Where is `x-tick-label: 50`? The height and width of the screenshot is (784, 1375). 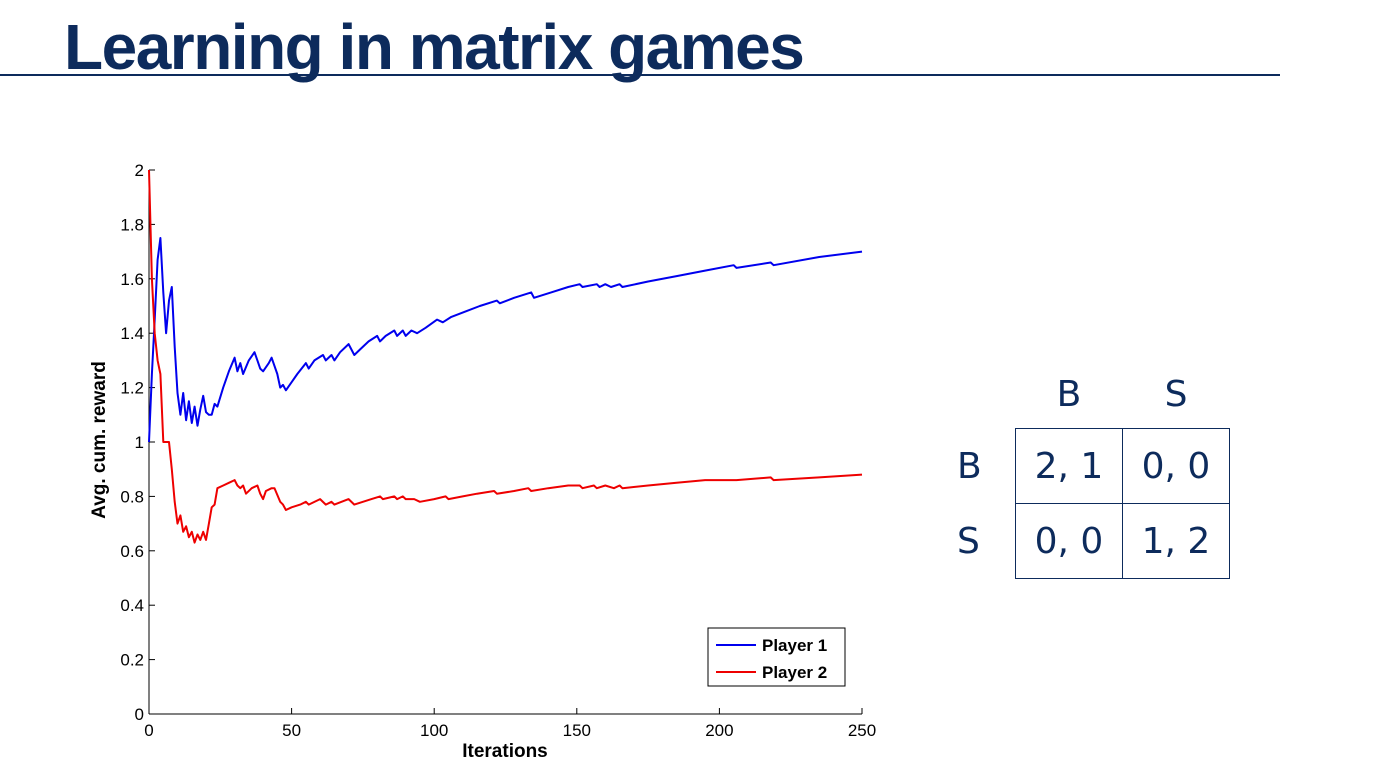
x-tick-label: 50 is located at coordinates (291, 730).